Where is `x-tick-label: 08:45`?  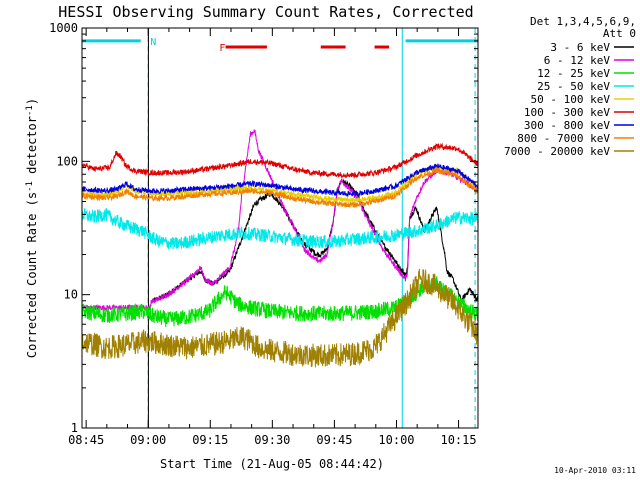 x-tick-label: 08:45 is located at coordinates (86, 440).